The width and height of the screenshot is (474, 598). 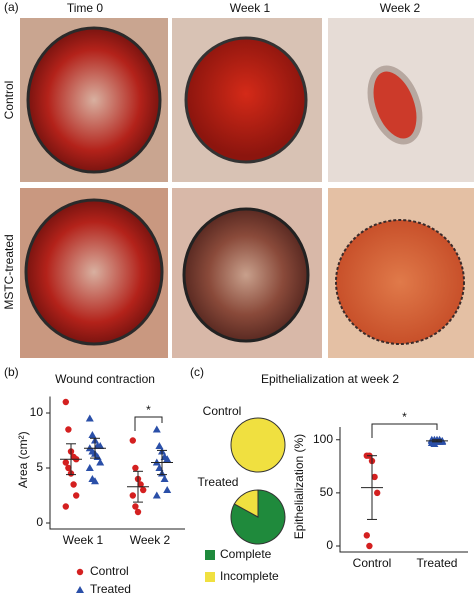 I want to click on row-label: MSTC-treated, so click(x=9, y=271).